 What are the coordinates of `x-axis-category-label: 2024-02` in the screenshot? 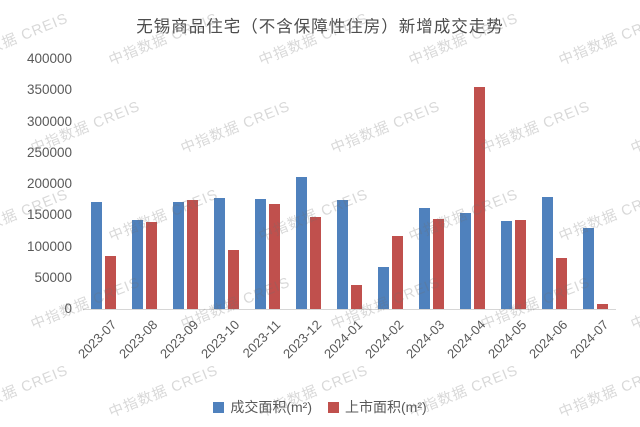 It's located at (384, 339).